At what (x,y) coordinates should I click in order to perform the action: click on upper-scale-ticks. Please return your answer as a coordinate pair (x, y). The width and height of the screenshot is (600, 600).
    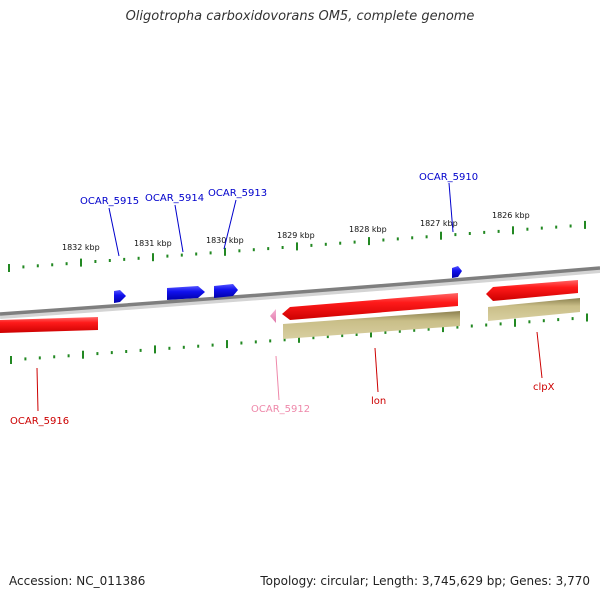
    Looking at the image, I should click on (297, 246).